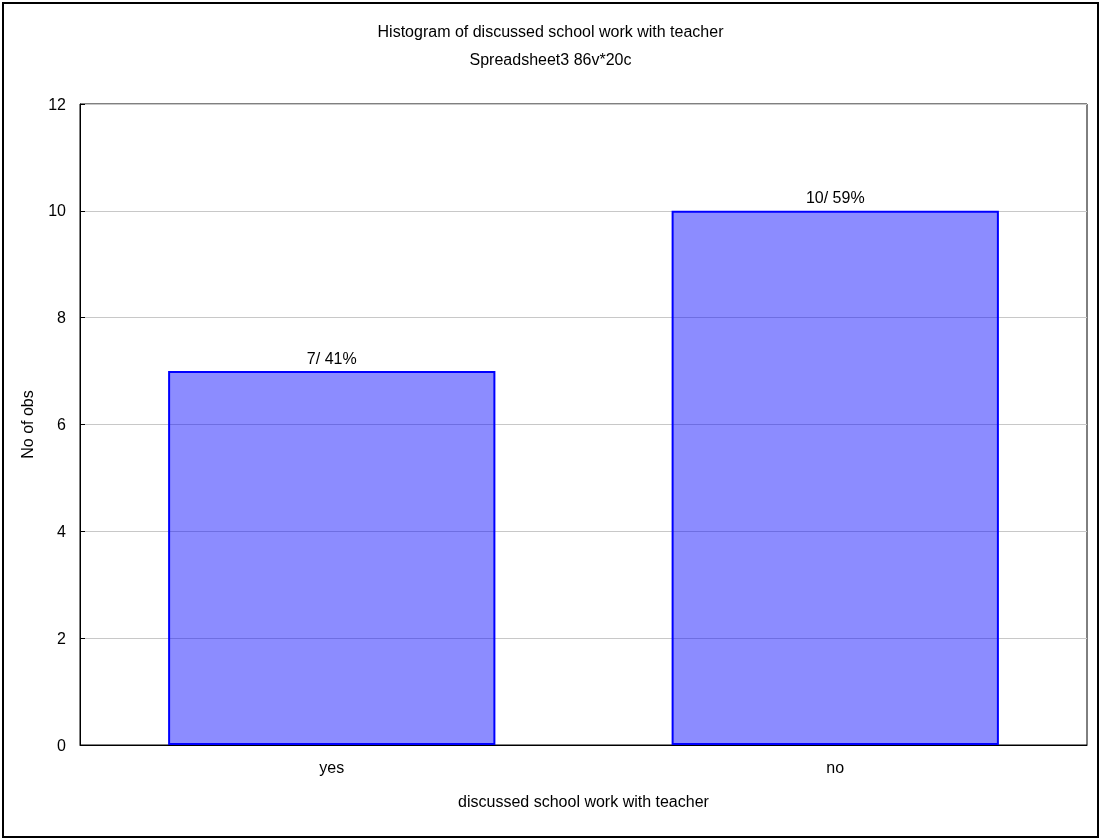 This screenshot has width=1101, height=840. What do you see at coordinates (57, 104) in the screenshot?
I see `y-tick-label: 12` at bounding box center [57, 104].